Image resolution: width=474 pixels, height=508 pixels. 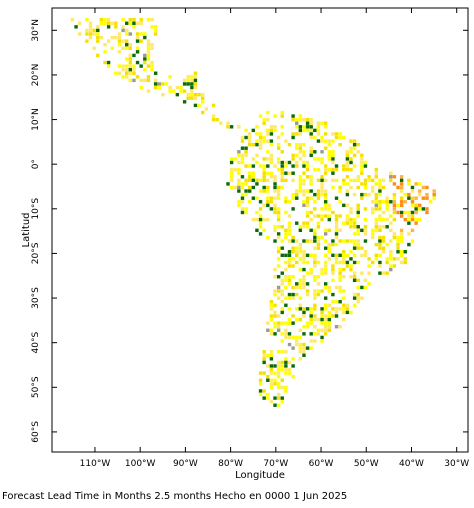 What do you see at coordinates (36, 75) in the screenshot?
I see `y-tick-label: 20°N` at bounding box center [36, 75].